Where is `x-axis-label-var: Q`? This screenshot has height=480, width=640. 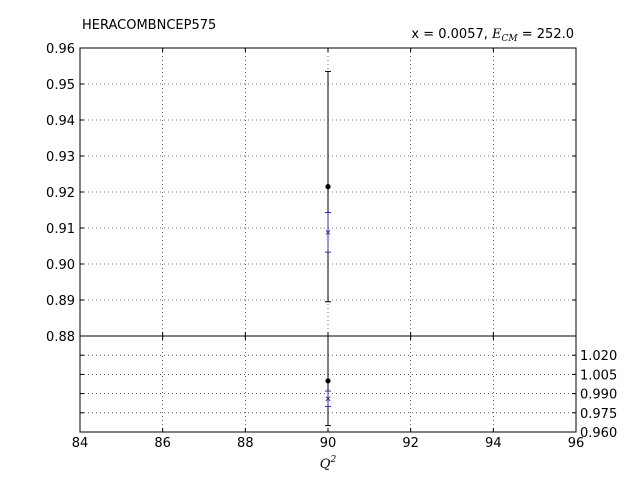
x-axis-label-var: Q is located at coordinates (325, 464).